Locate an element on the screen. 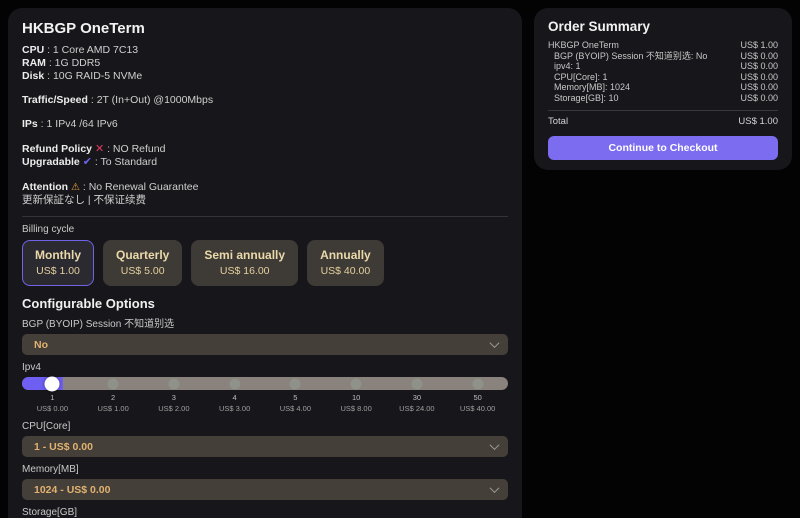 This screenshot has height=518, width=800. refund-policy-line: Refund Policy ✕ : NO Refund is located at coordinates (265, 149).